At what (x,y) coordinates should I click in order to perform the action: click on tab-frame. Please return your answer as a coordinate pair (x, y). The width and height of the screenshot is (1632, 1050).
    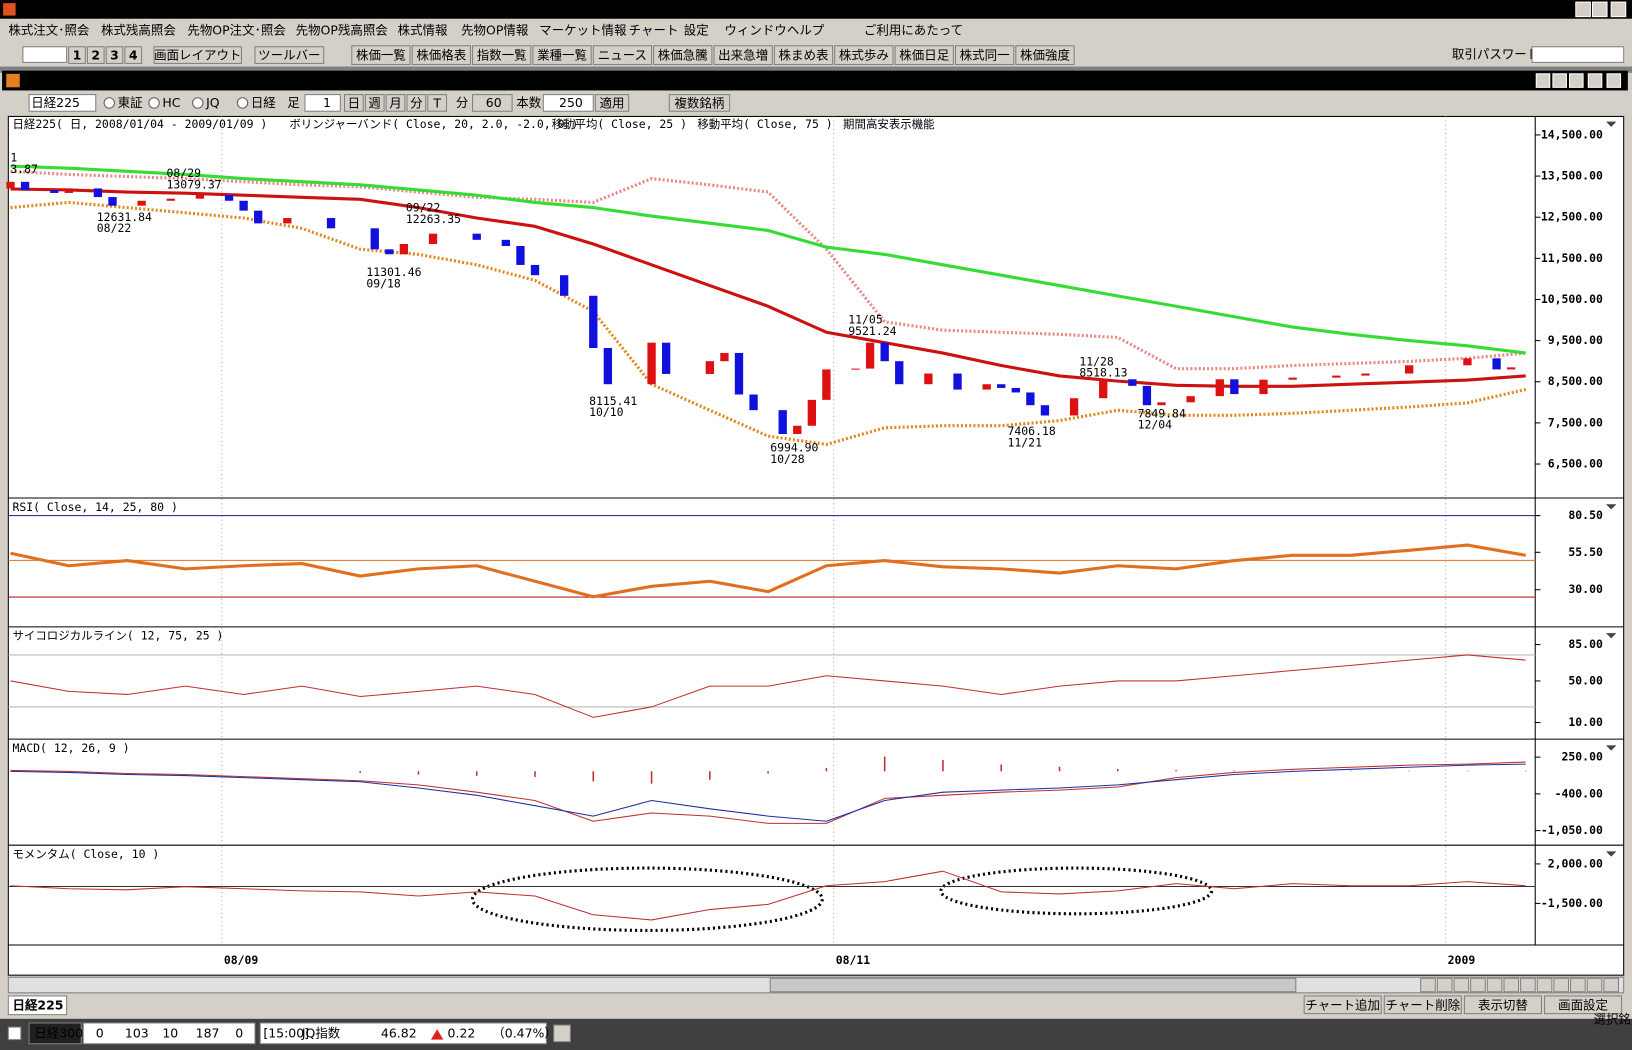
    Looking at the image, I should click on (37, 1005).